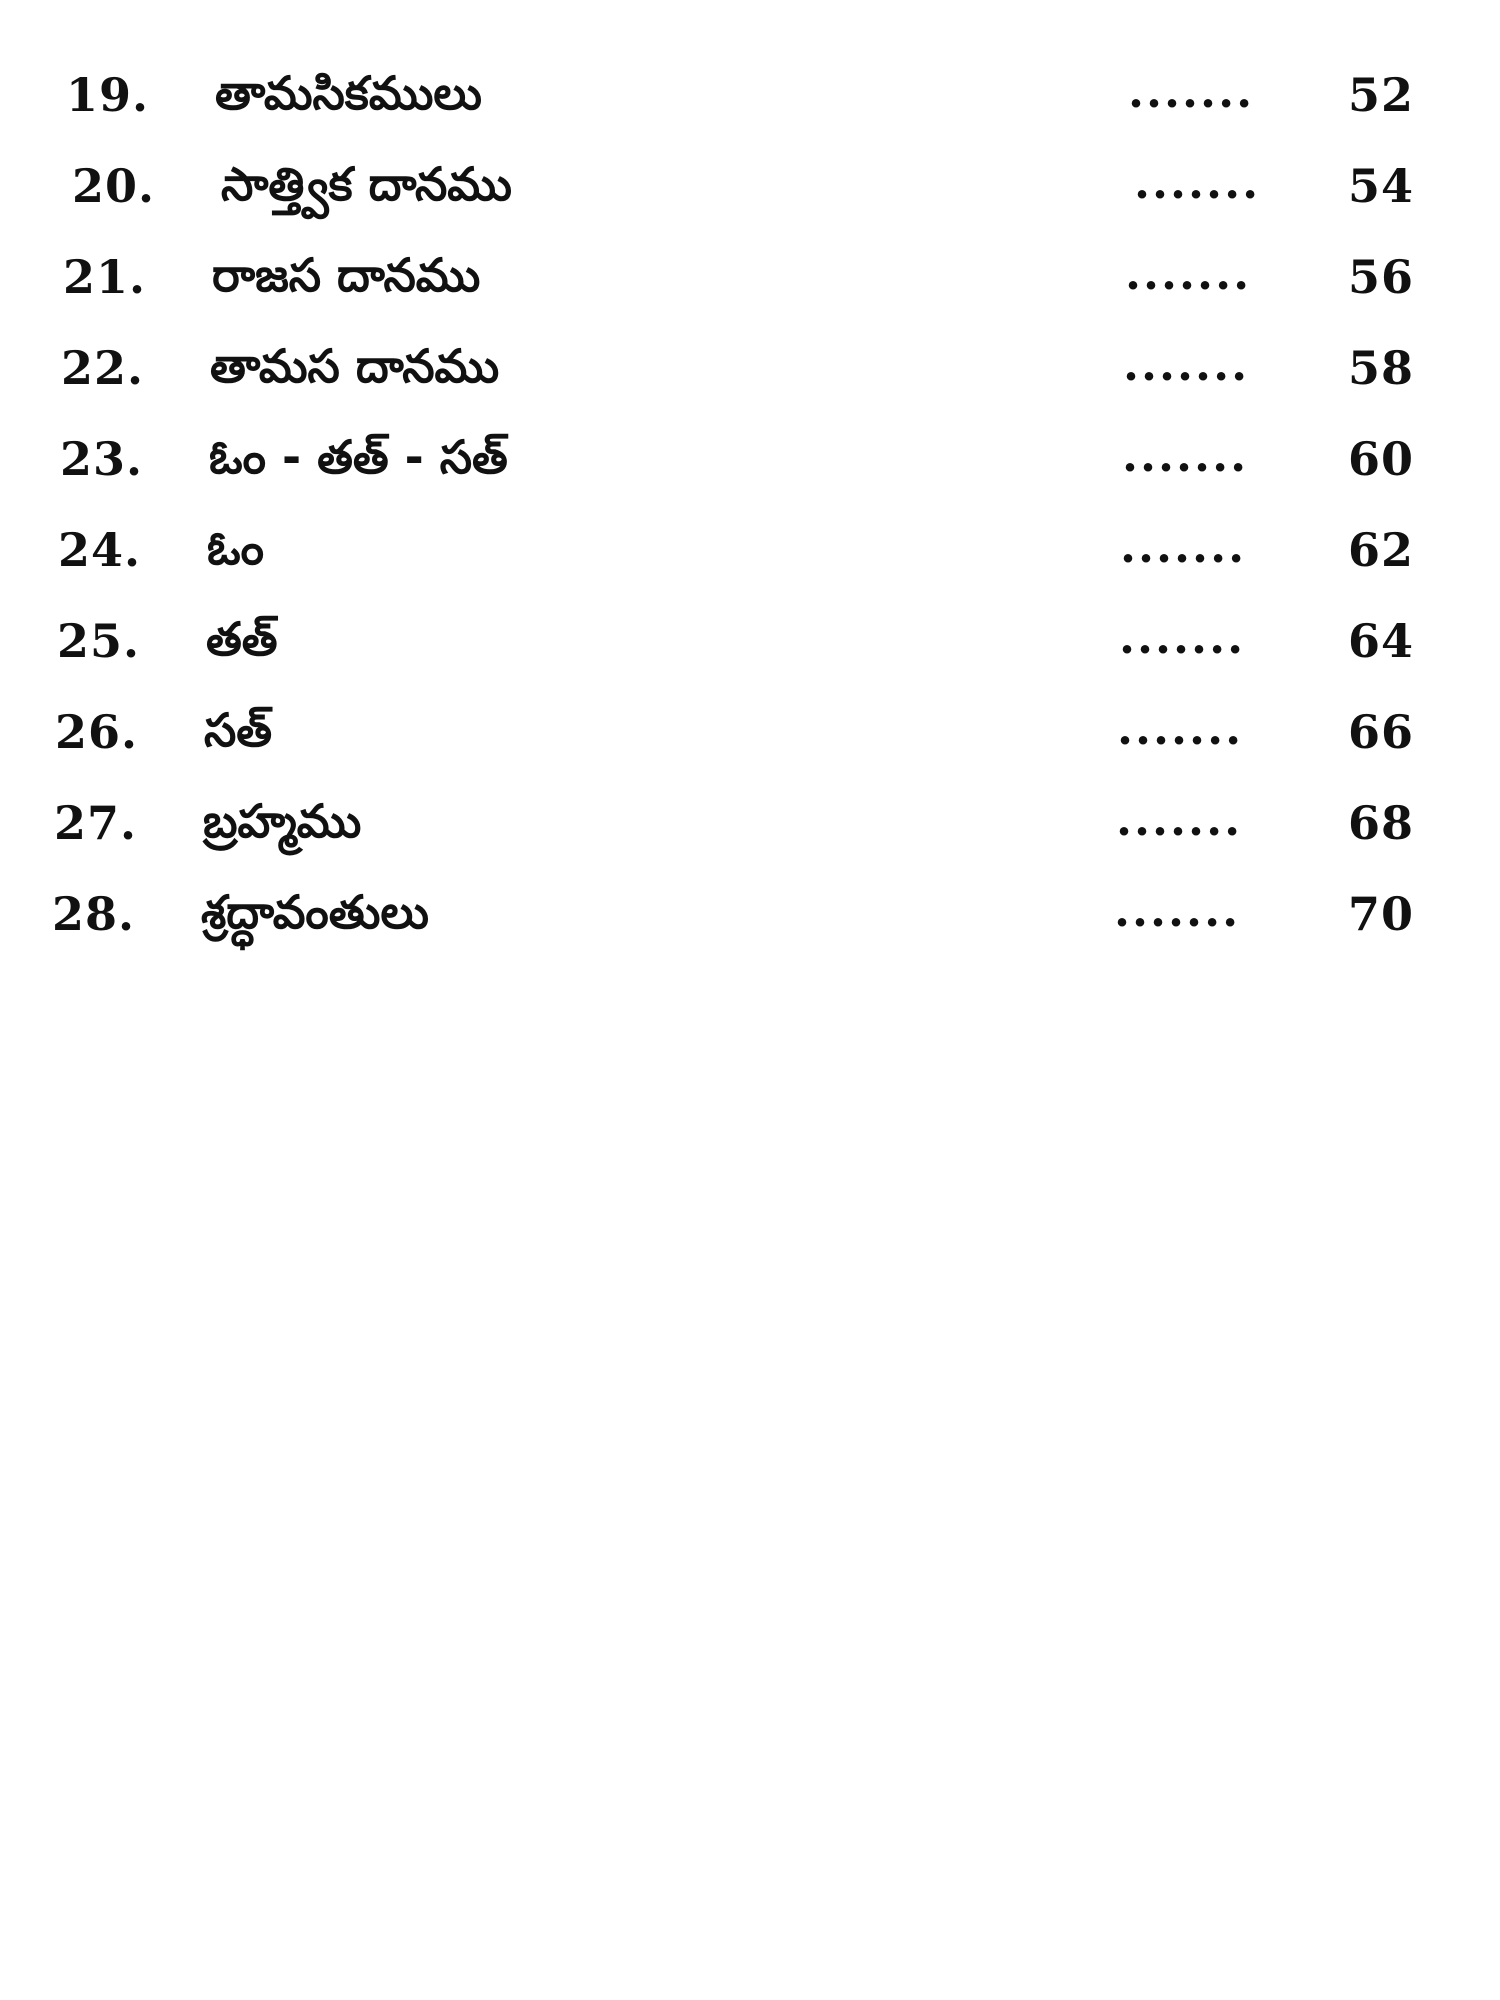 This screenshot has width=1500, height=2000. Describe the element at coordinates (1380, 823) in the screenshot. I see `page-number: 68` at that location.